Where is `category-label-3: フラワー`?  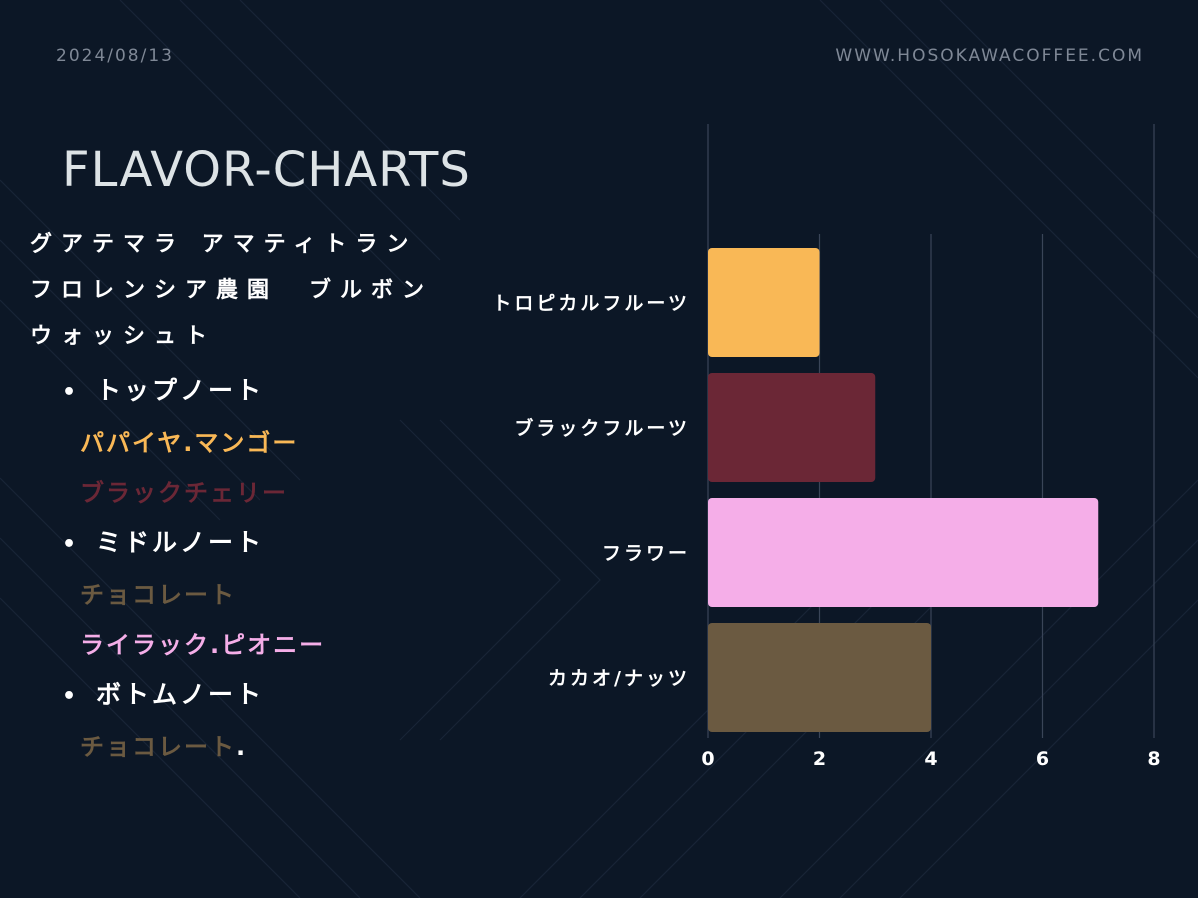 category-label-3: フラワー is located at coordinates (646, 554).